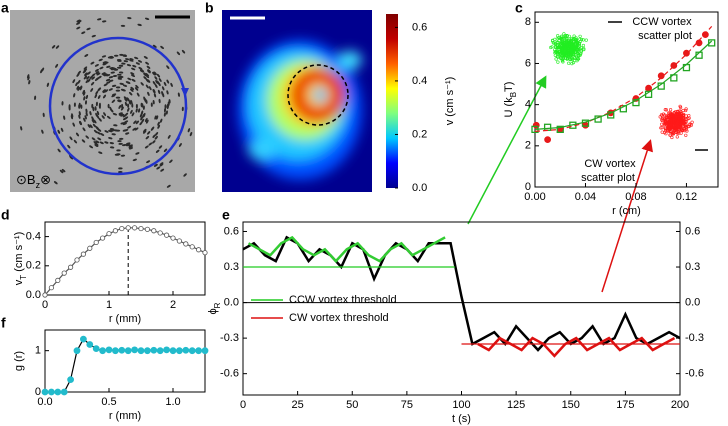 The width and height of the screenshot is (728, 426). Describe the element at coordinates (528, 187) in the screenshot. I see `y-tick-label: 0` at that location.